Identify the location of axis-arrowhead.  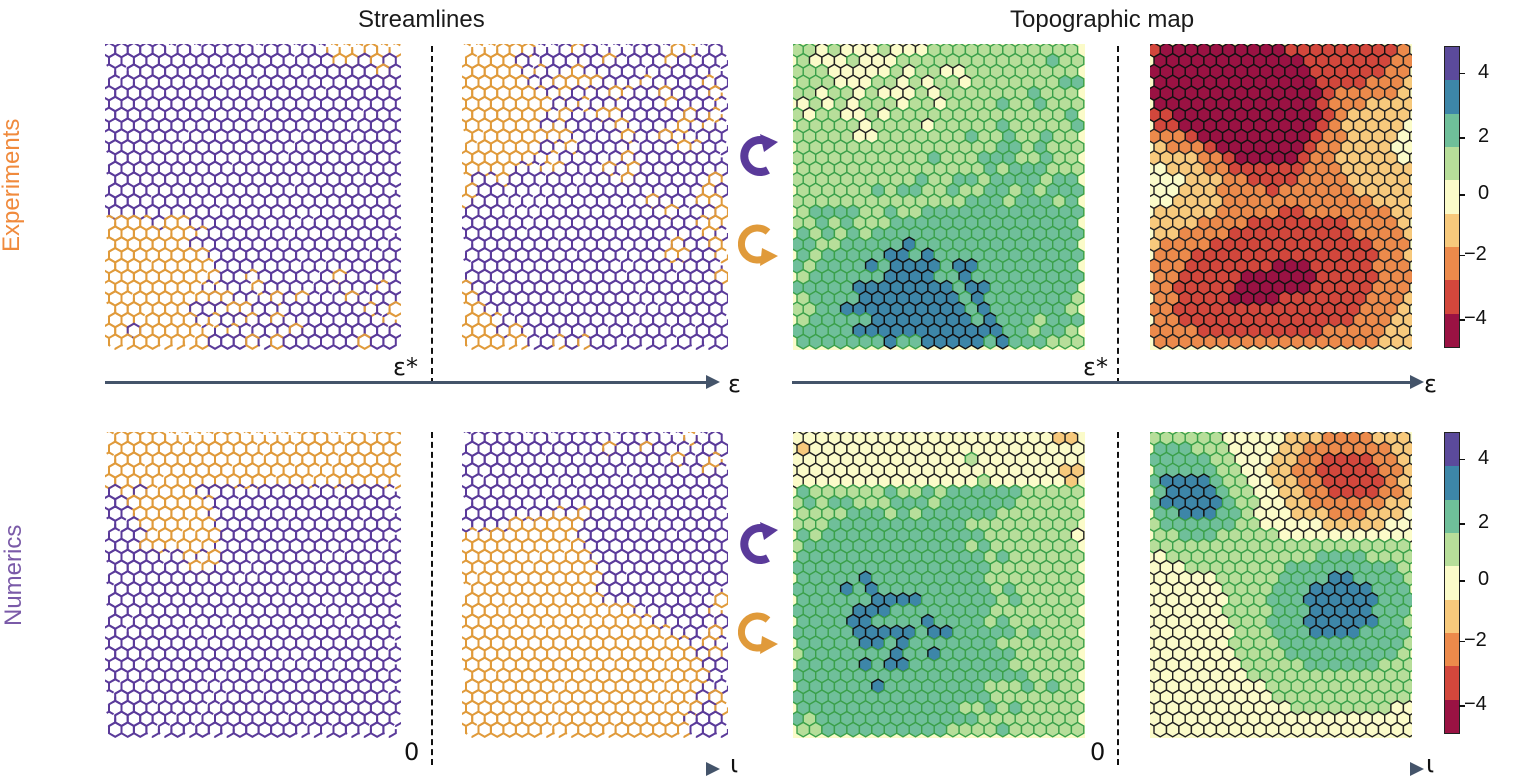
(713, 769).